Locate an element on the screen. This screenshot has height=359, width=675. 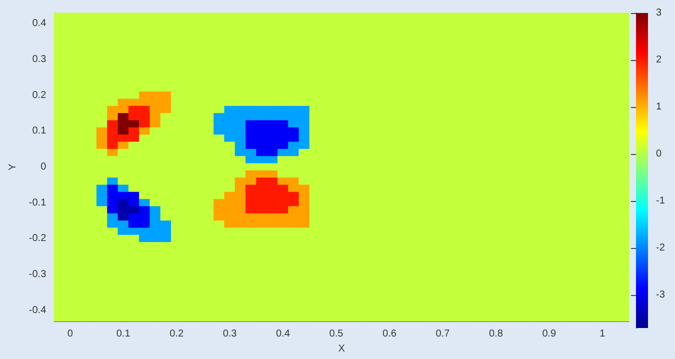
color-bar-label: 2 is located at coordinates (659, 60).